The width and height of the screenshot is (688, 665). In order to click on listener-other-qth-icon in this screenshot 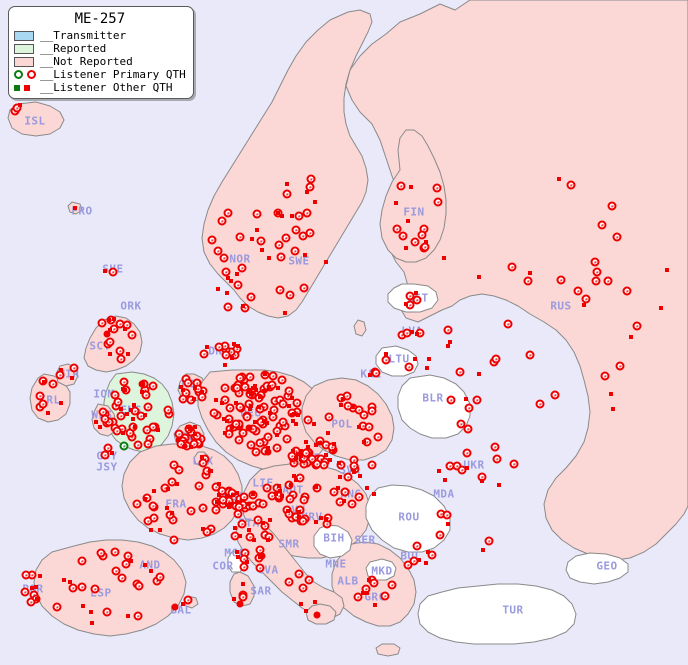, I will do `click(27, 87)`.